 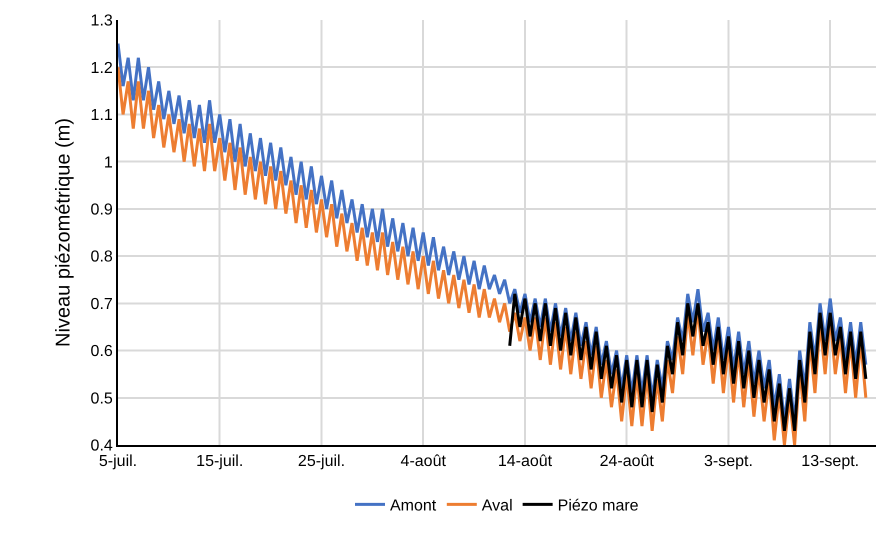 What do you see at coordinates (101, 304) in the screenshot?
I see `y-tick-label: 0.7` at bounding box center [101, 304].